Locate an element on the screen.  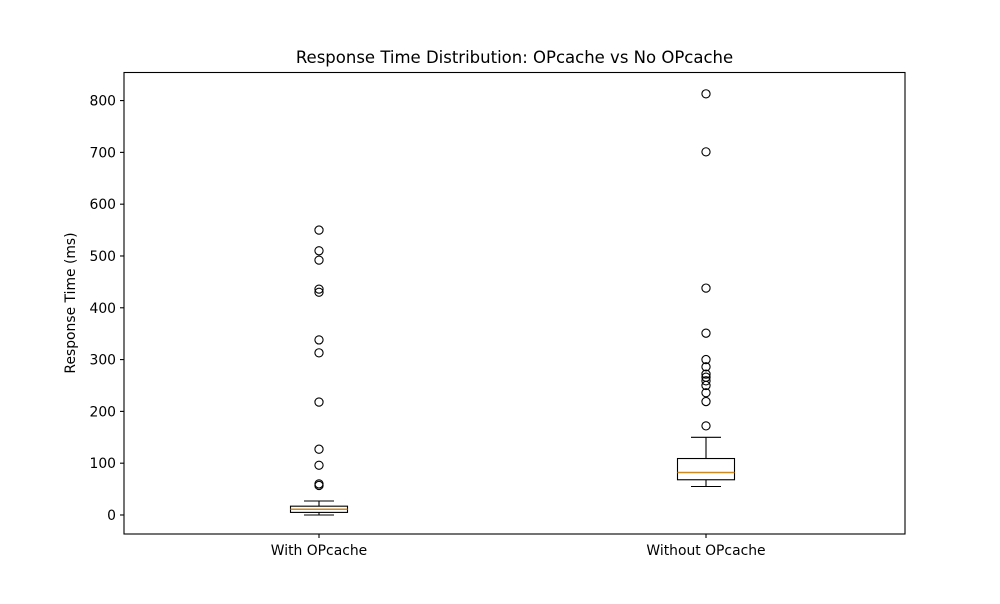
y-tick-label: 200 is located at coordinates (102, 412).